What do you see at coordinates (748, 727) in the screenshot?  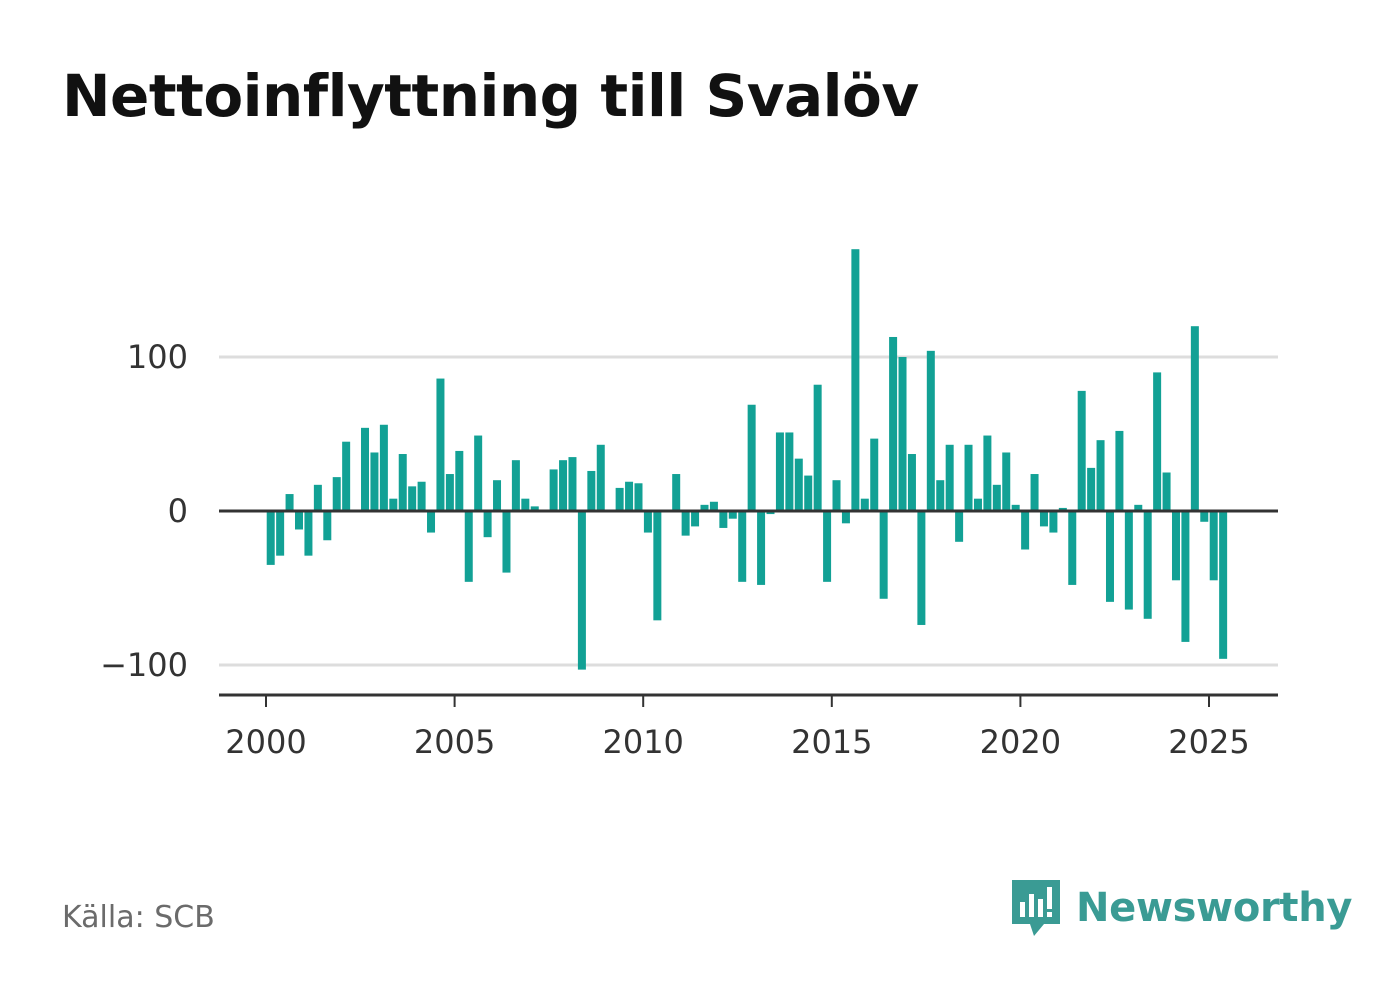 I see `x-axis: 2000 2005 2010 2015 2020 2025` at bounding box center [748, 727].